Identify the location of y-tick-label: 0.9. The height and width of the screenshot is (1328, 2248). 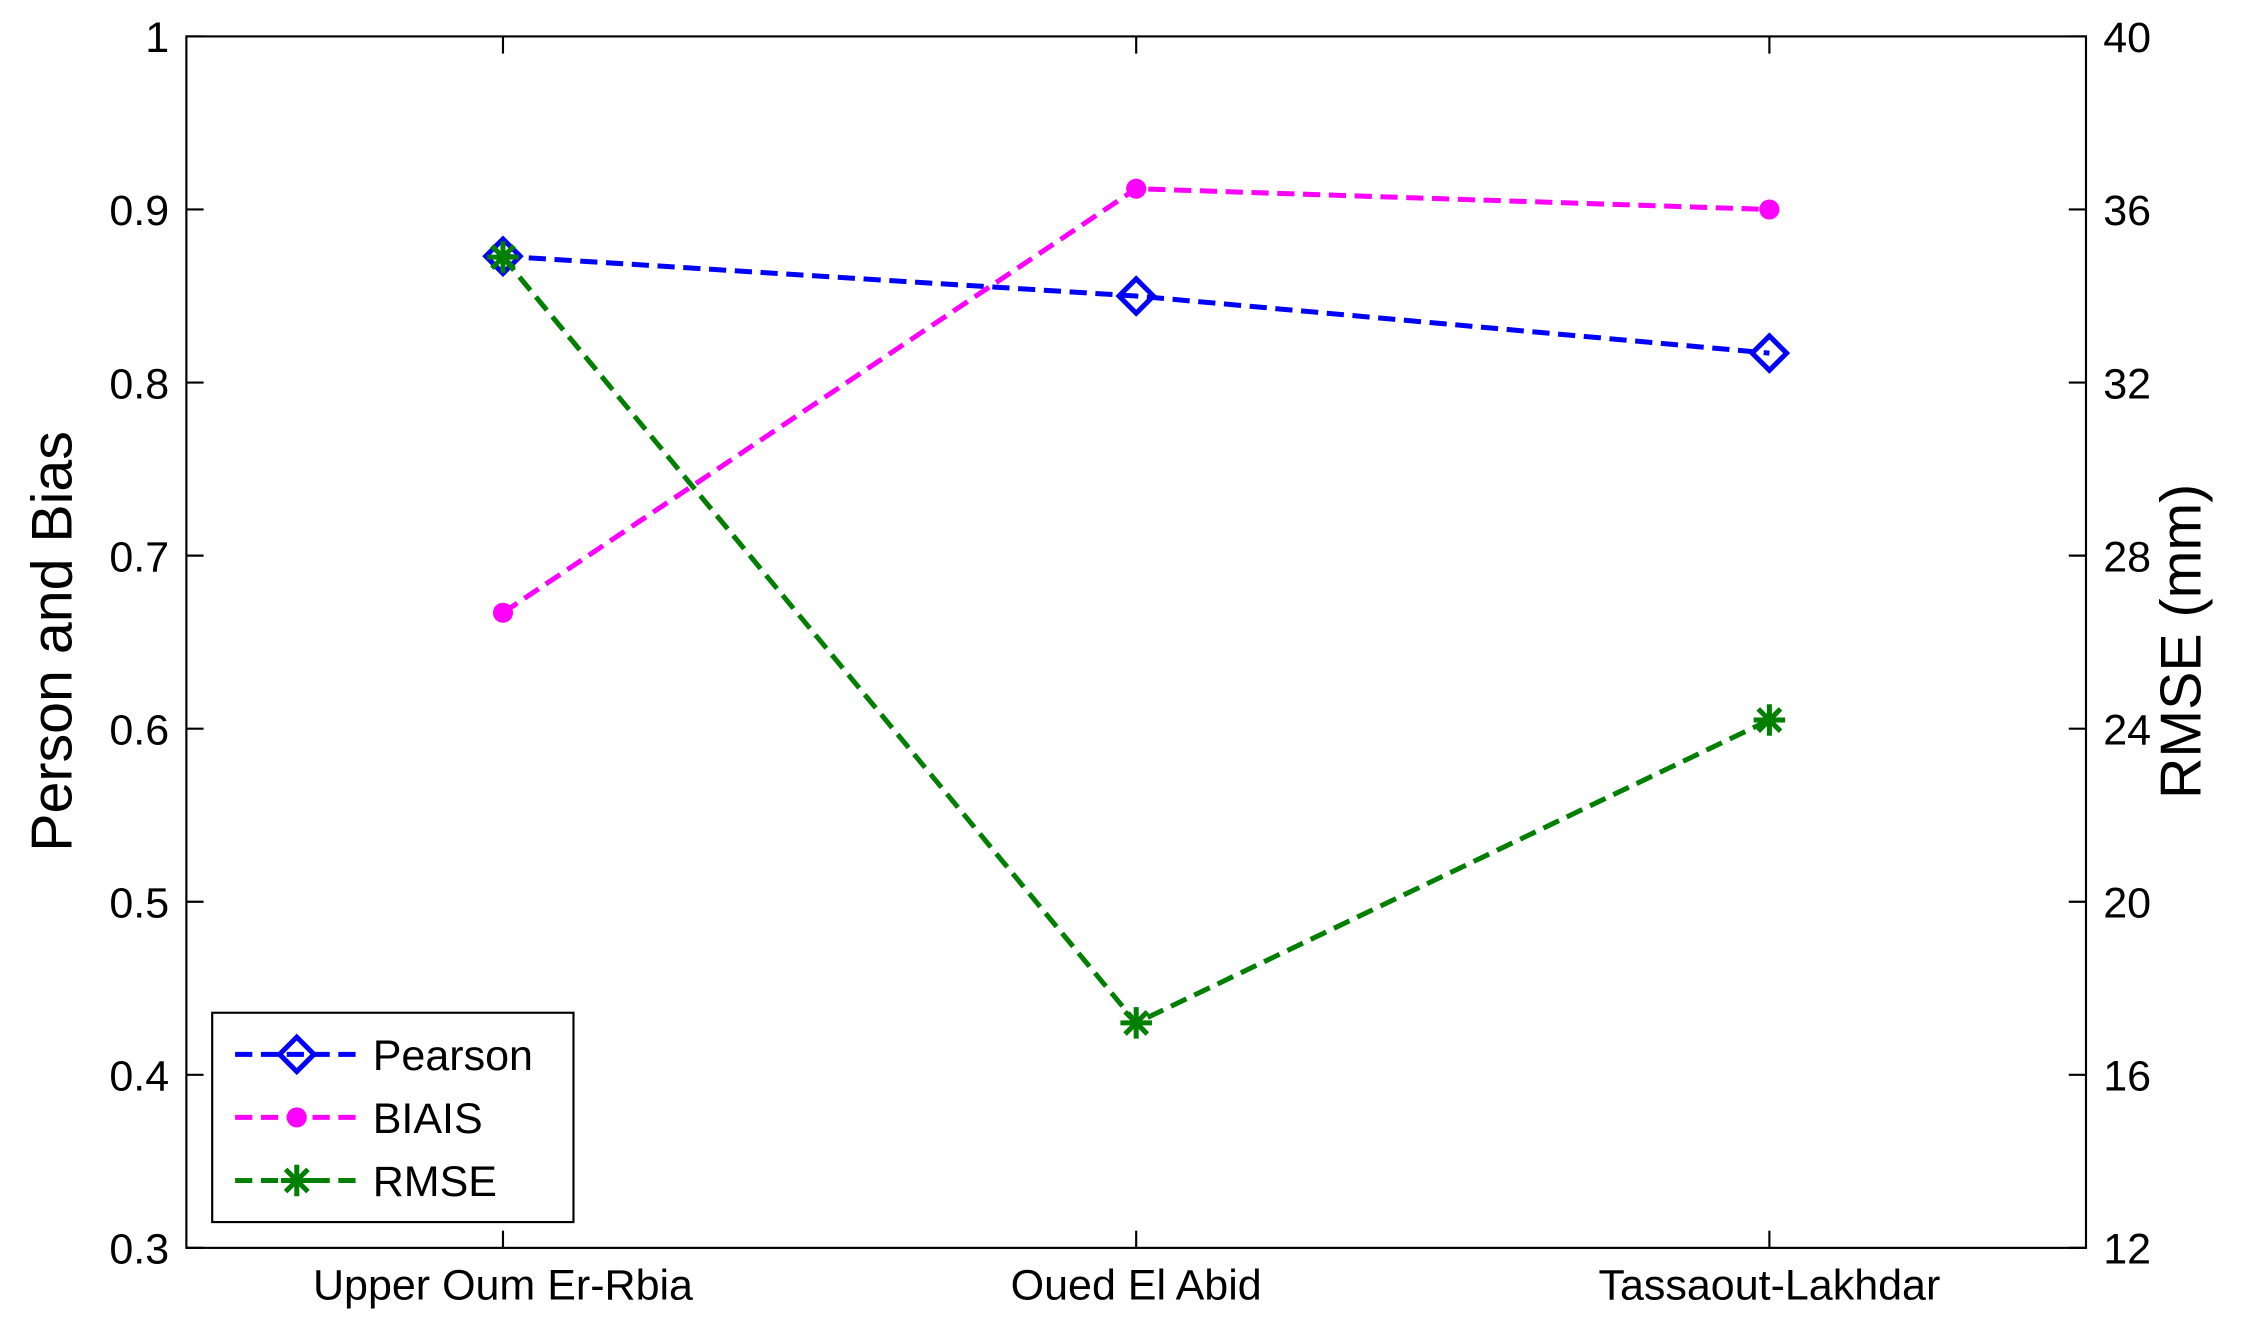
(139, 211).